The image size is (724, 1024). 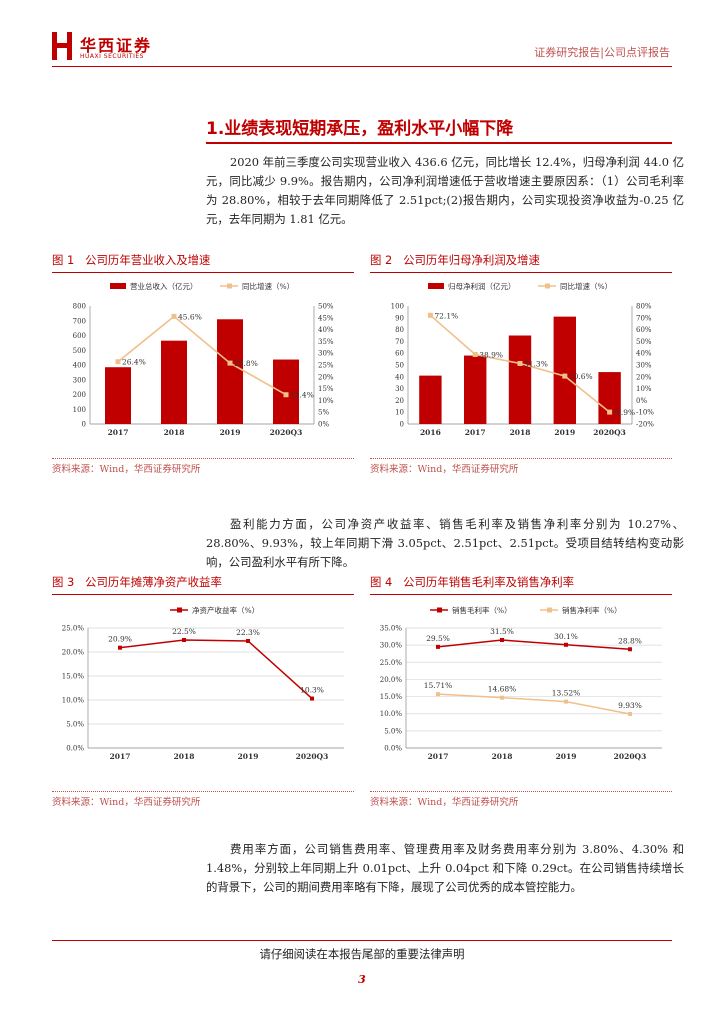 What do you see at coordinates (62, 46) in the screenshot?
I see `huaxi-logo-icon` at bounding box center [62, 46].